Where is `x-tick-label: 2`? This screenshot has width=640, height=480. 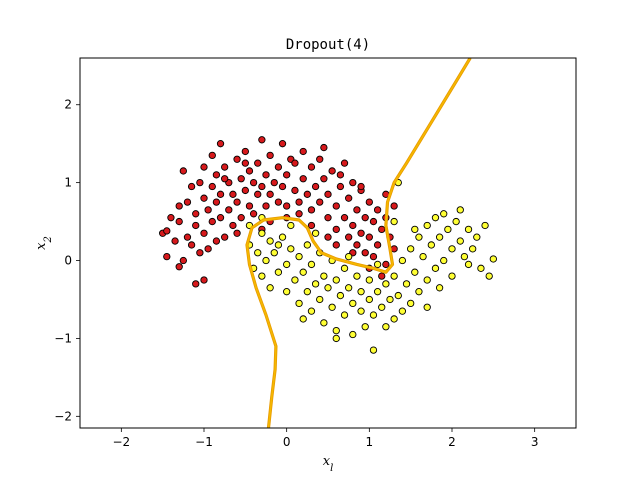 x-tick-label: 2 is located at coordinates (452, 442).